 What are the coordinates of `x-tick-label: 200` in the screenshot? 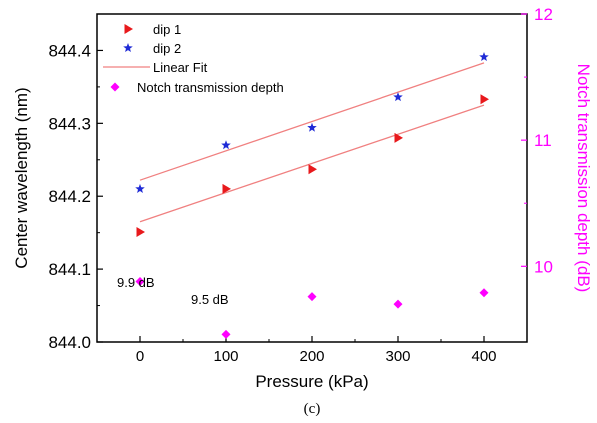 It's located at (311, 356).